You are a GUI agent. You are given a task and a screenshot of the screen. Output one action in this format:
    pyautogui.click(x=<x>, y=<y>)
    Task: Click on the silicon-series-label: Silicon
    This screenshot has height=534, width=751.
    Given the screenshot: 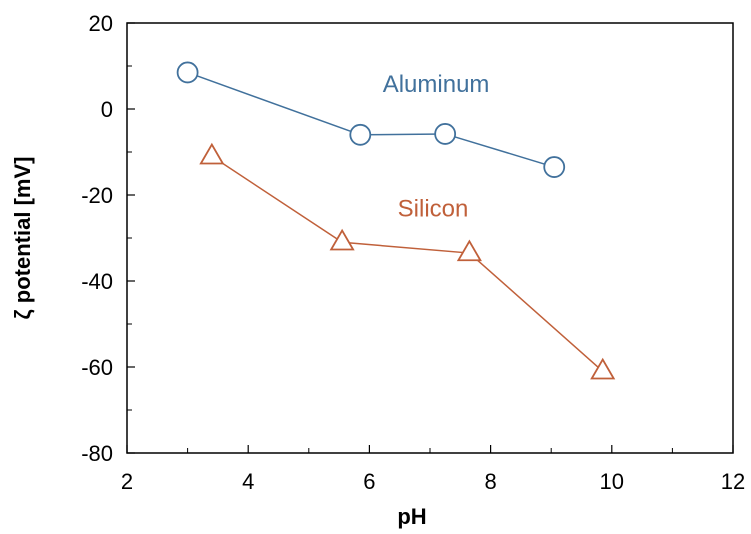 What is the action you would take?
    pyautogui.click(x=433, y=209)
    